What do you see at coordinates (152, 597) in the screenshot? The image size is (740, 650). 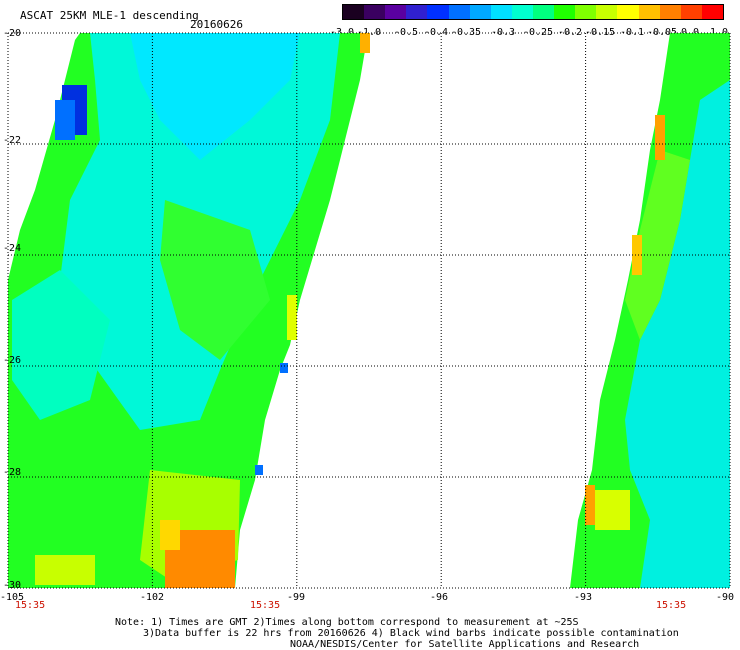 I see `x-tick-label: -102` at bounding box center [152, 597].